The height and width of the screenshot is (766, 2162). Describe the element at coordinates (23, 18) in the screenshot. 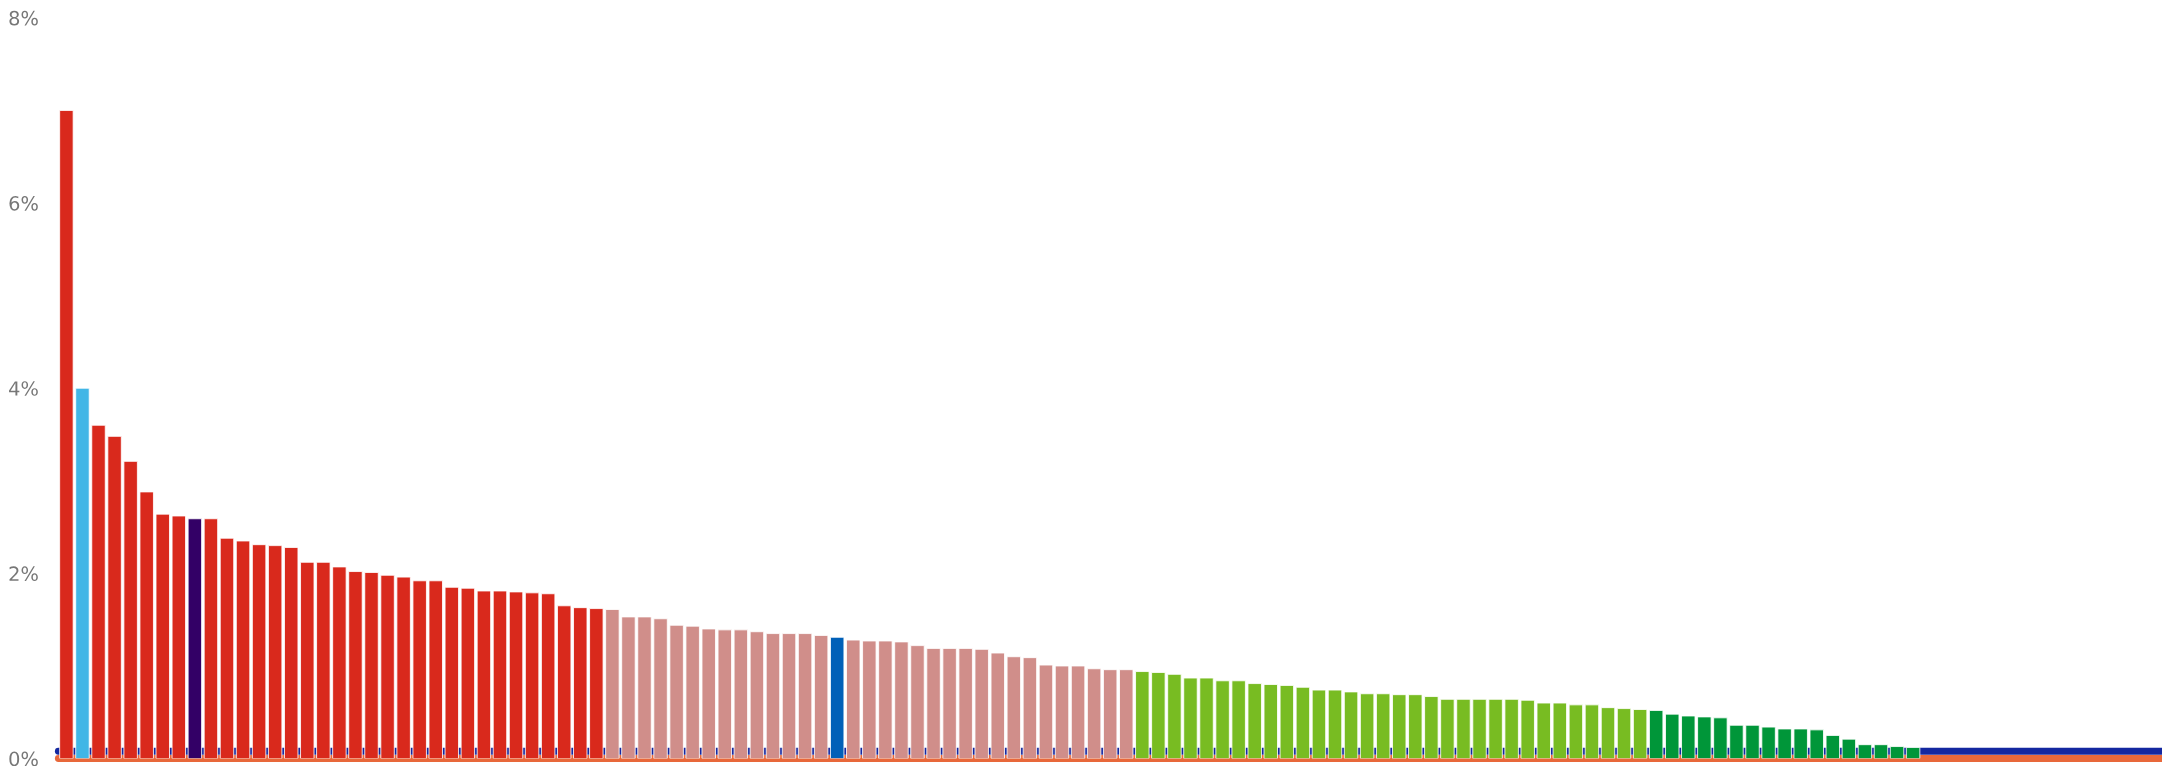

I see `y-tick-label: 8%` at that location.